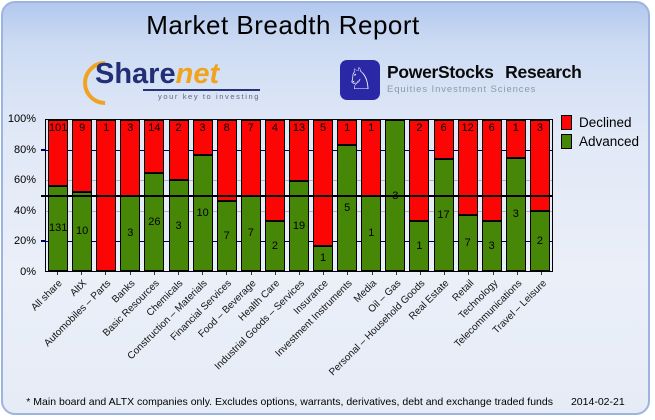 Image resolution: width=655 pixels, height=420 pixels. What do you see at coordinates (491, 170) in the screenshot?
I see `bar-segment-declined: 6` at bounding box center [491, 170].